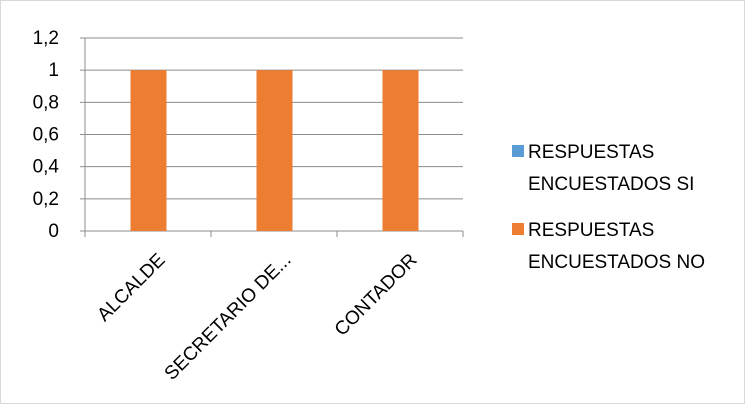 This screenshot has width=745, height=404. What do you see at coordinates (131, 288) in the screenshot?
I see `x-category-label: ALCALDE` at bounding box center [131, 288].